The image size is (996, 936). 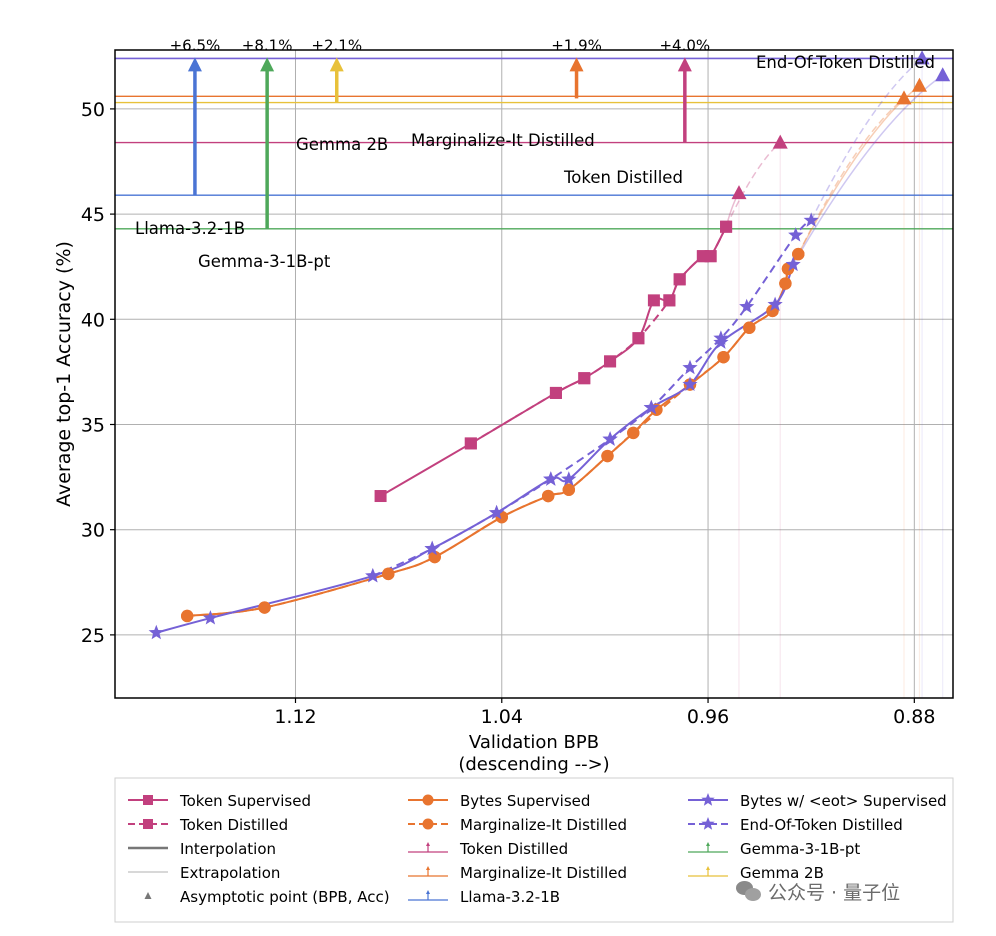 I want to click on legend-entry-13: Llama-3.2-1B, so click(x=484, y=897).